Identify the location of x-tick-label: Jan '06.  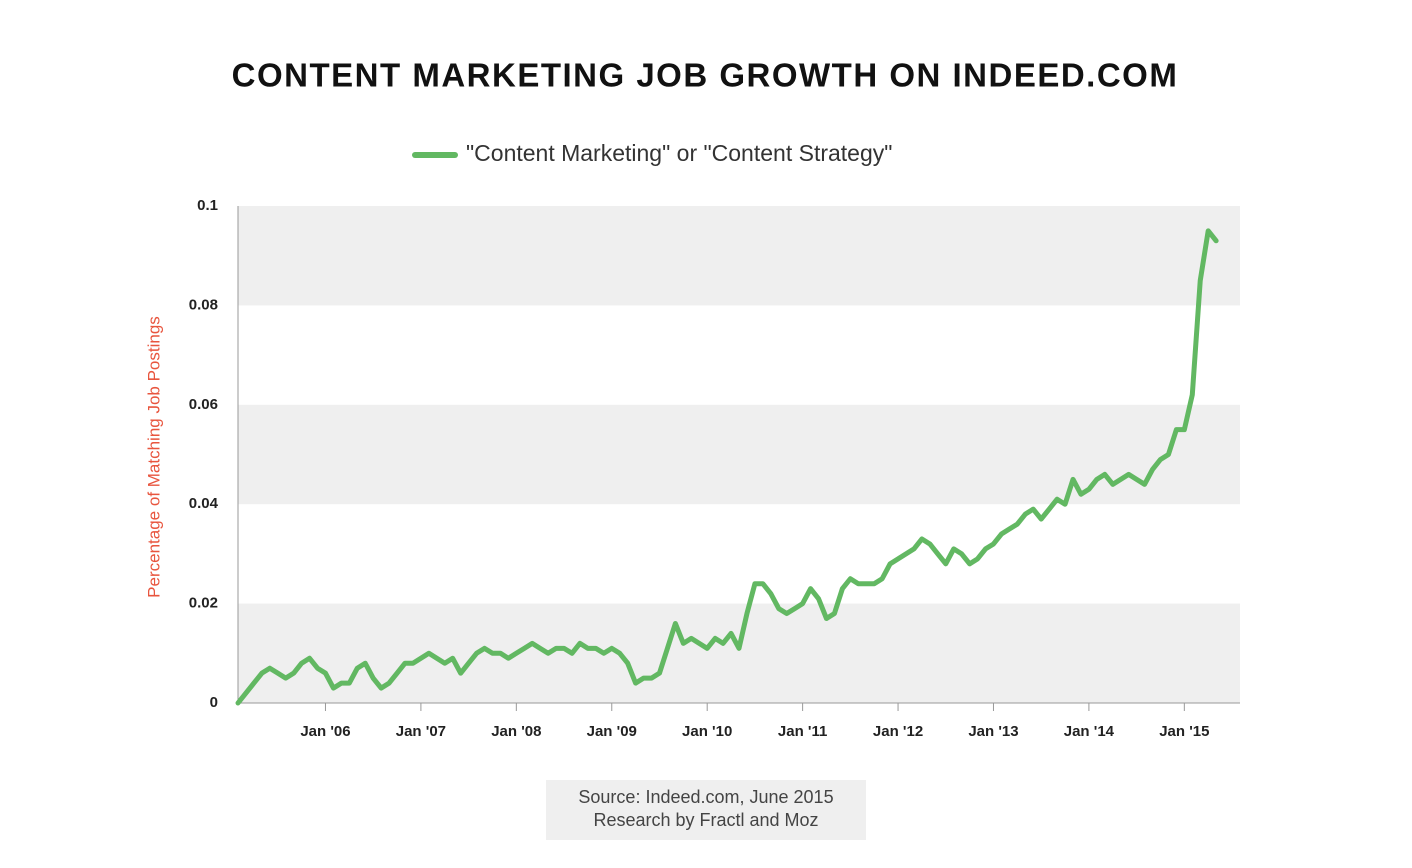
(325, 731).